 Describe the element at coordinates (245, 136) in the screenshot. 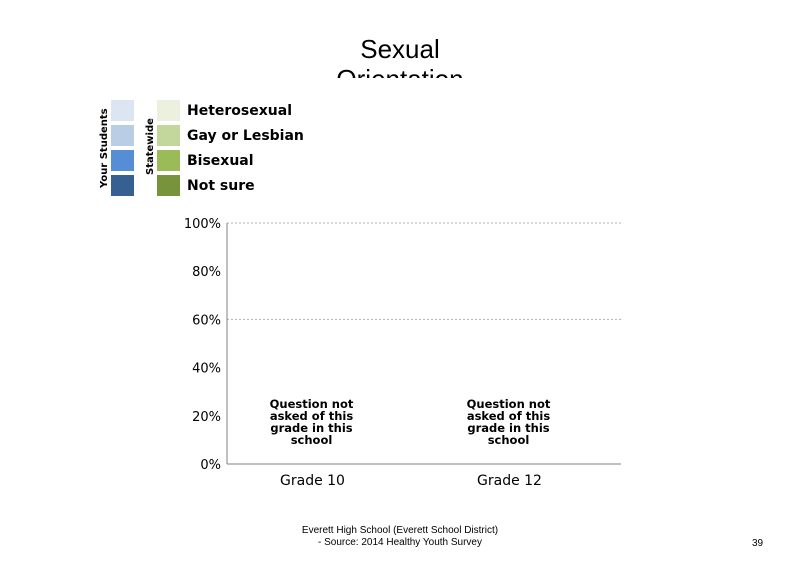

I see `legend-entry-label: Gay or Lesbian` at that location.